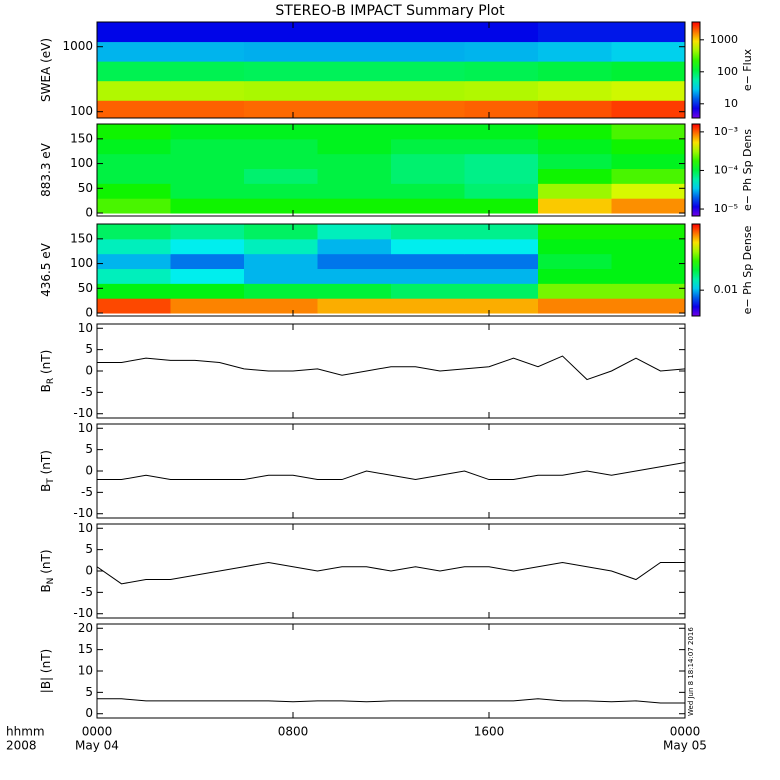 The width and height of the screenshot is (780, 780). I want to click on x-tick-label: 0000, so click(97, 732).